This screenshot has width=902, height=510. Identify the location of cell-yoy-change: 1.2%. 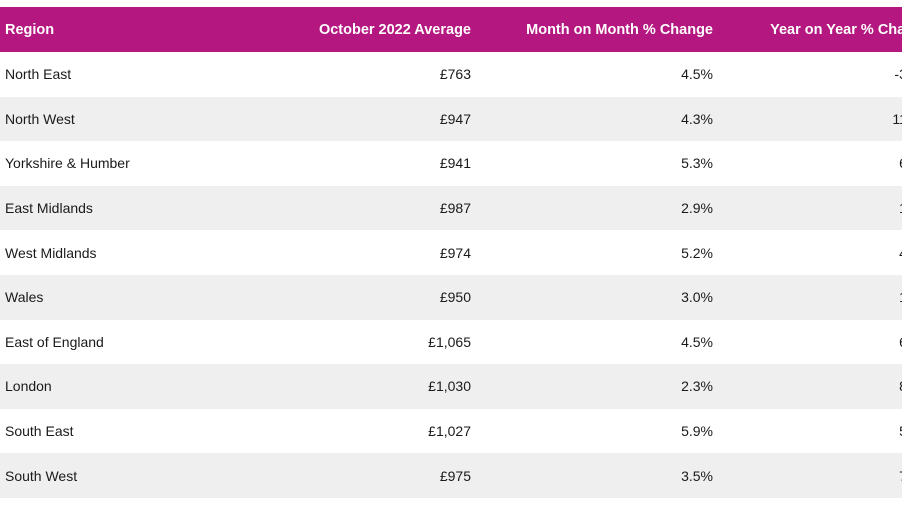
(809, 297).